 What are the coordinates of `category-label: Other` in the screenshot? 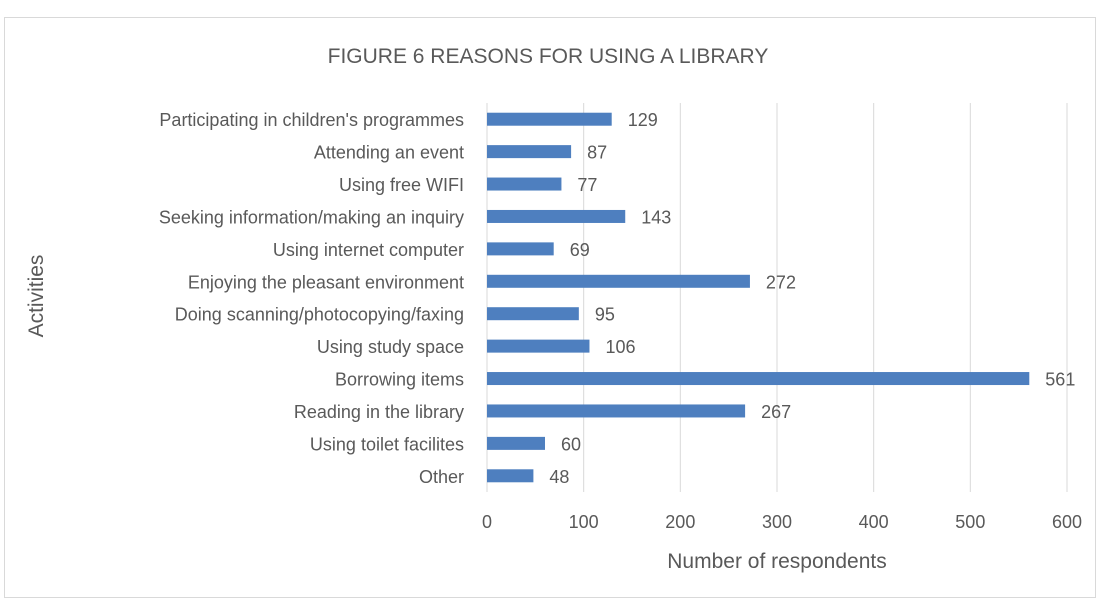 It's located at (441, 477).